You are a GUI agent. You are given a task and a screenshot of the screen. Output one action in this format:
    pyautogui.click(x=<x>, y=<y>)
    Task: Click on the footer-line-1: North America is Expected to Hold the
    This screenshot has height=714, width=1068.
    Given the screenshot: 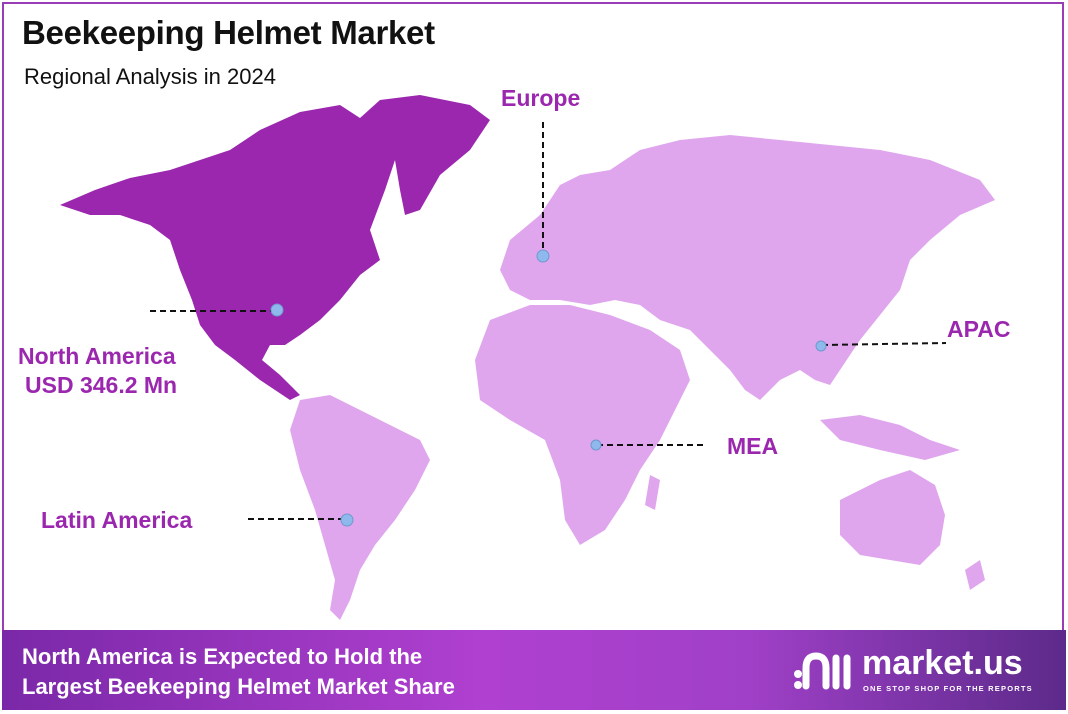 What is the action you would take?
    pyautogui.click(x=222, y=656)
    